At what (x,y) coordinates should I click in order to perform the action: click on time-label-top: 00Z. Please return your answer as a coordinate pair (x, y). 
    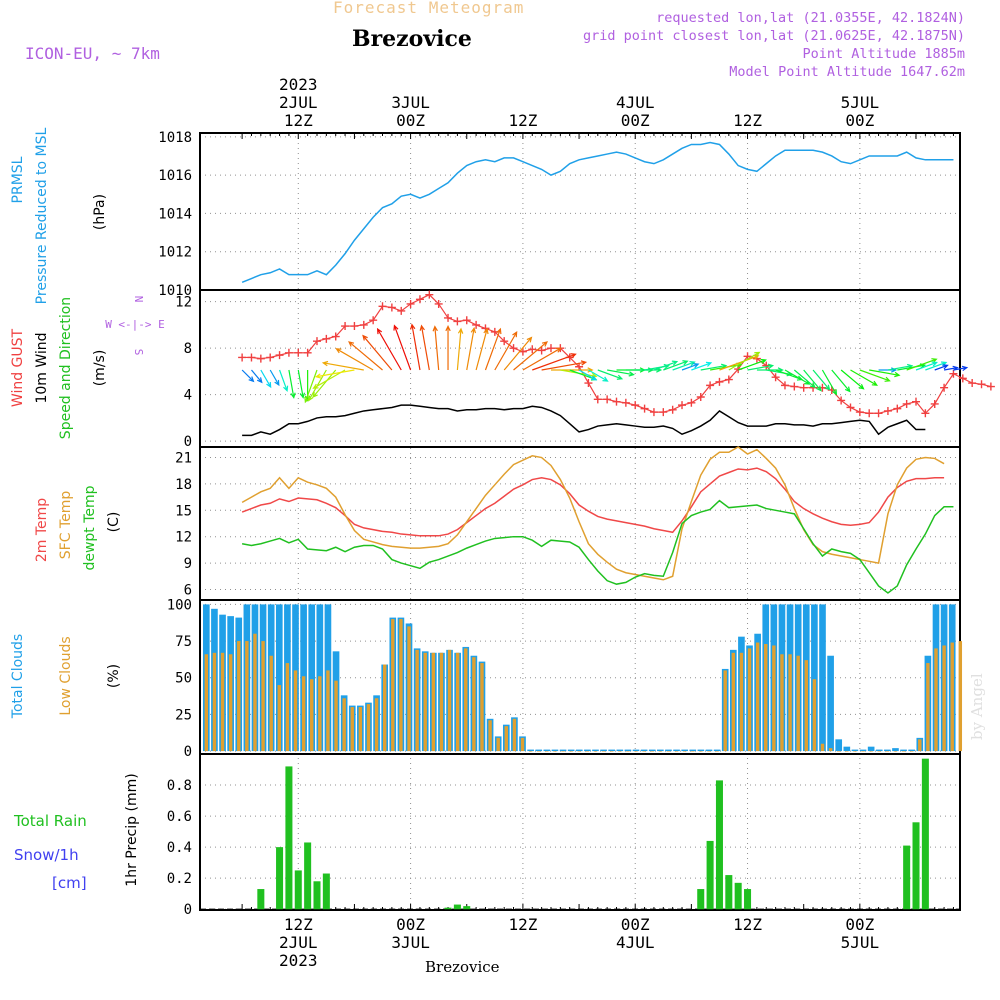
    Looking at the image, I should click on (410, 120).